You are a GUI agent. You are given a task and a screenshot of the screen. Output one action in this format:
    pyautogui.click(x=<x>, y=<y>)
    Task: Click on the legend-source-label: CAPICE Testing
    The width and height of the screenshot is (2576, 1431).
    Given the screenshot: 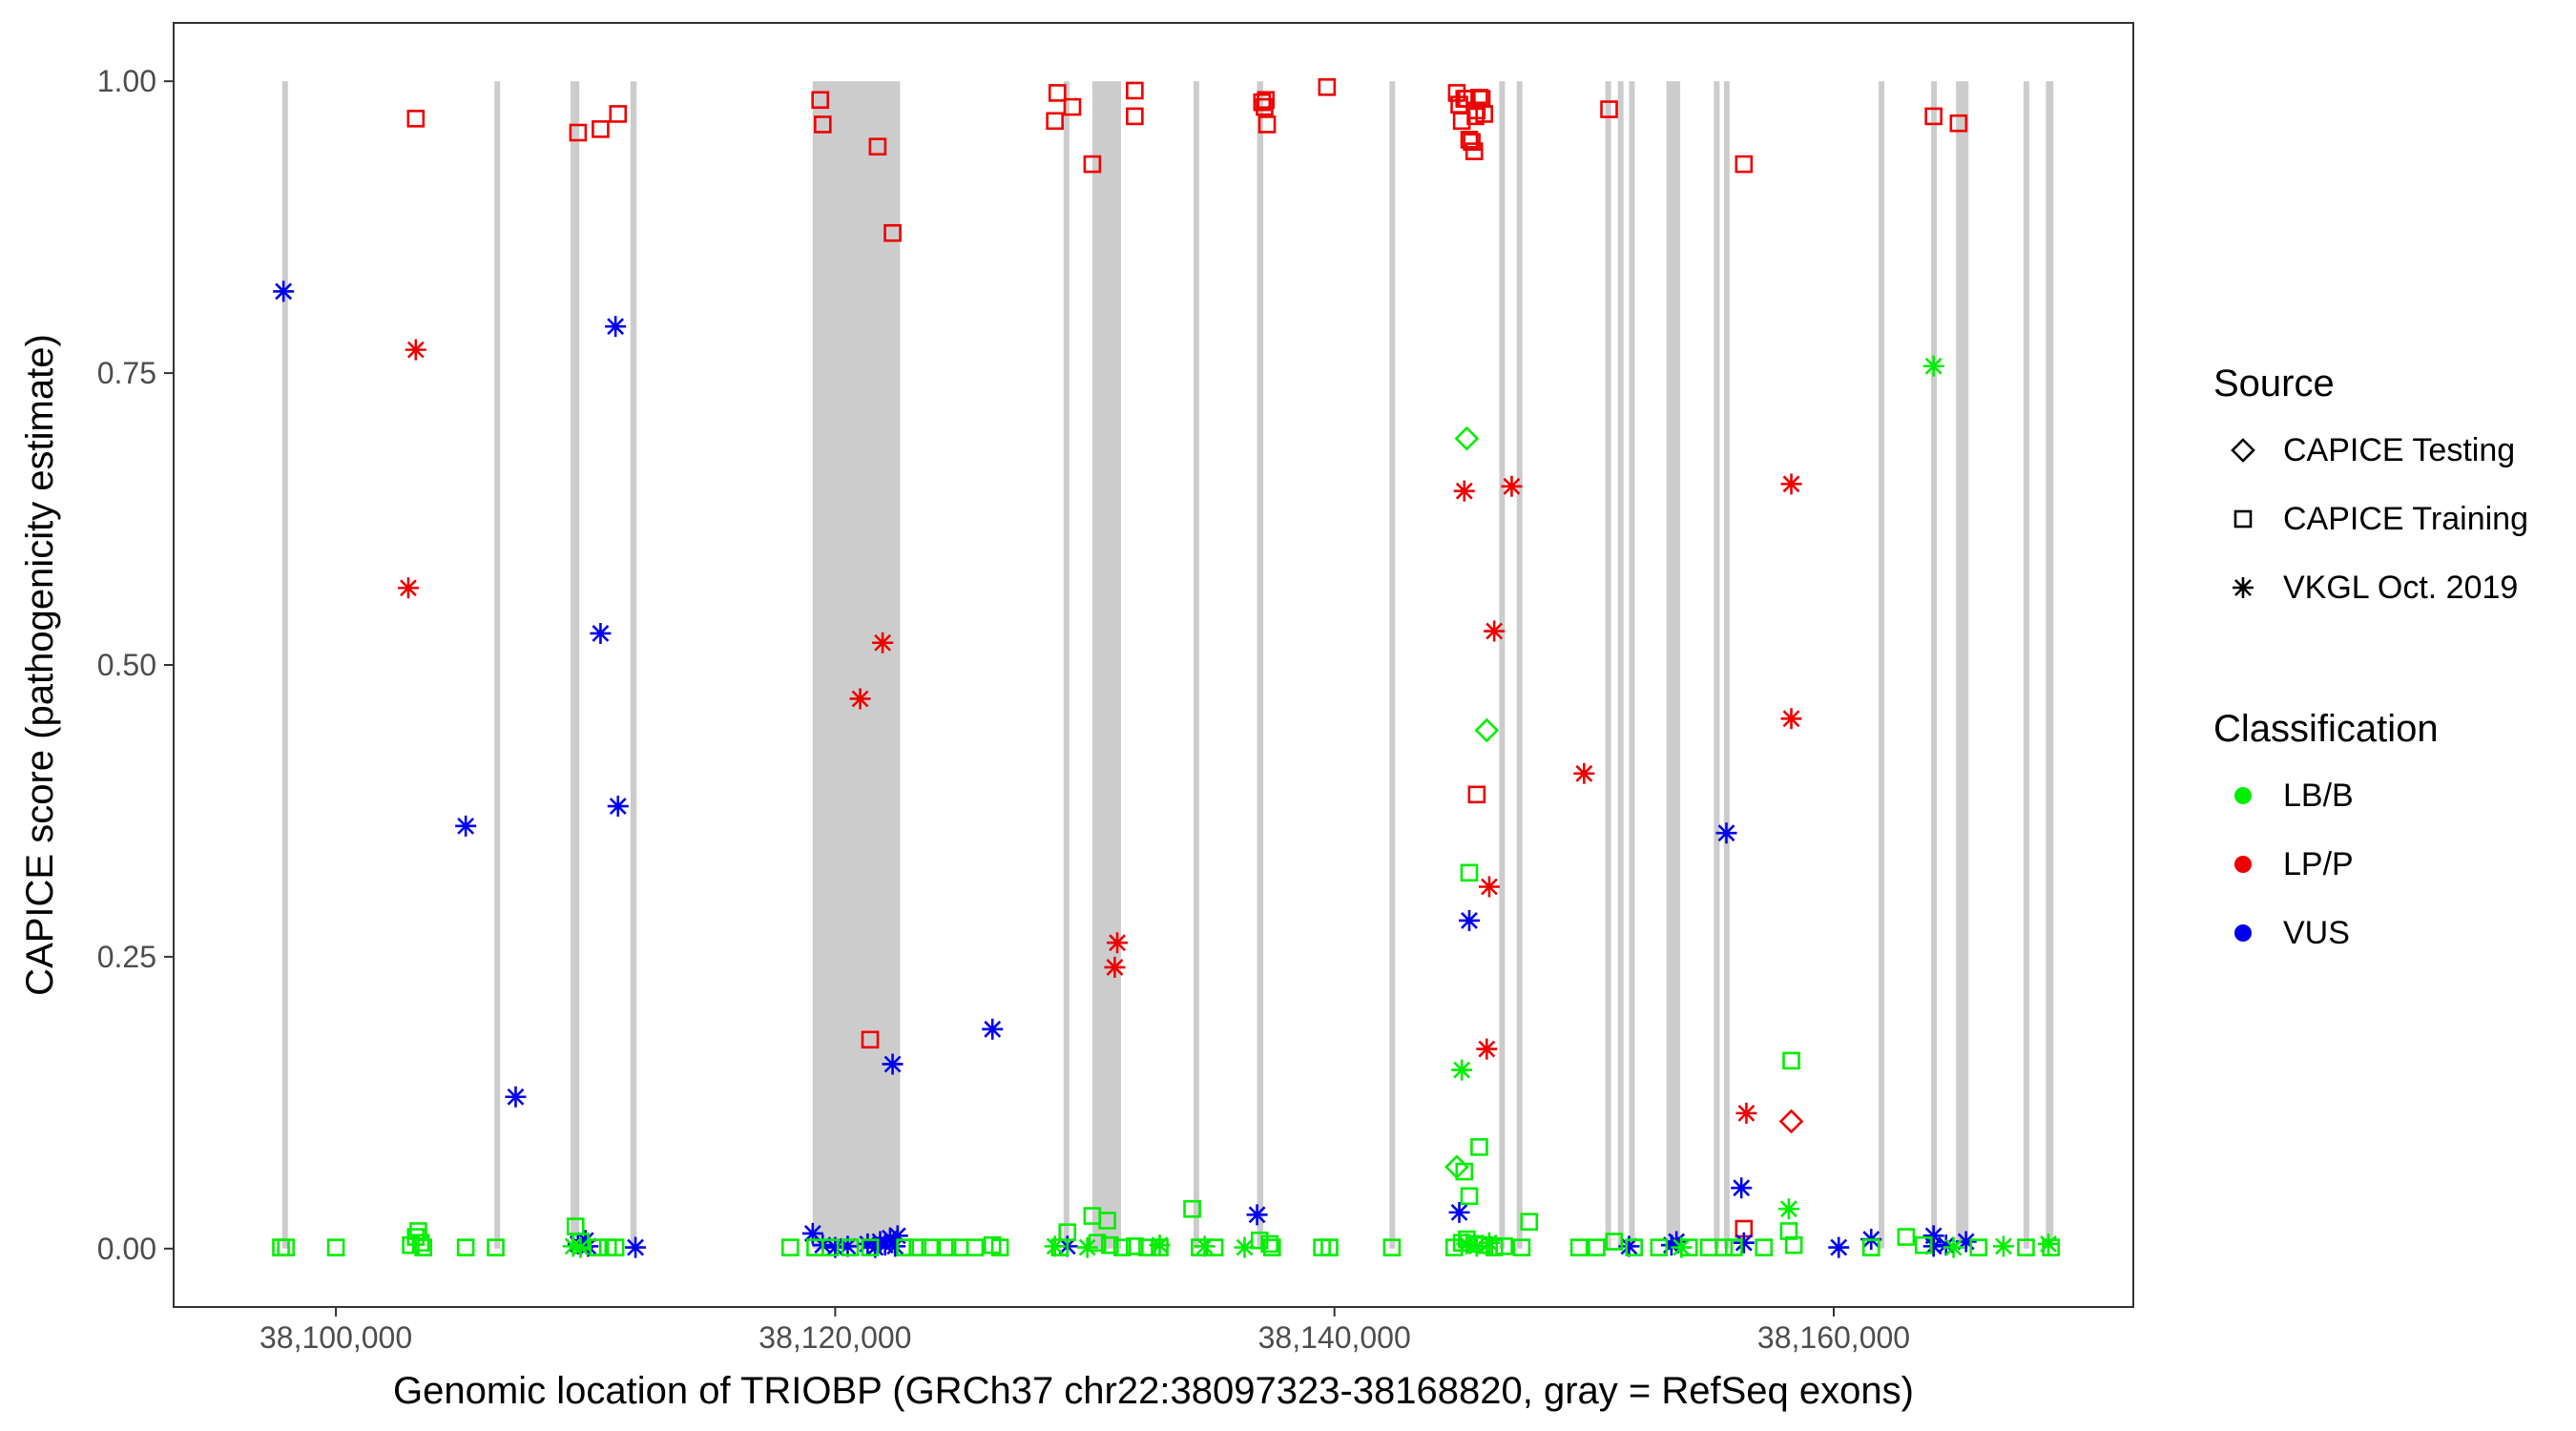 What is the action you would take?
    pyautogui.click(x=2399, y=450)
    